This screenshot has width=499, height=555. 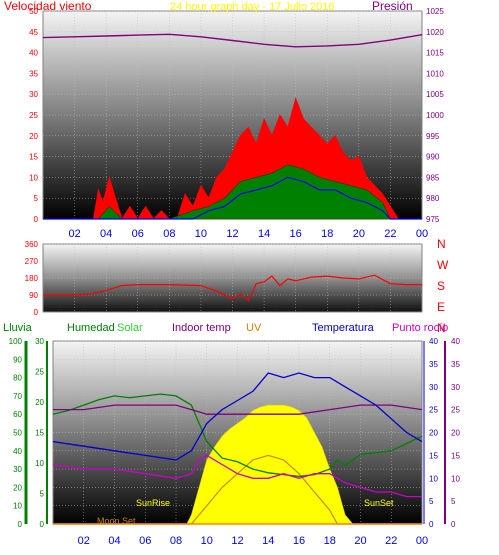 I want to click on indoor-temp-line, so click(x=238, y=409).